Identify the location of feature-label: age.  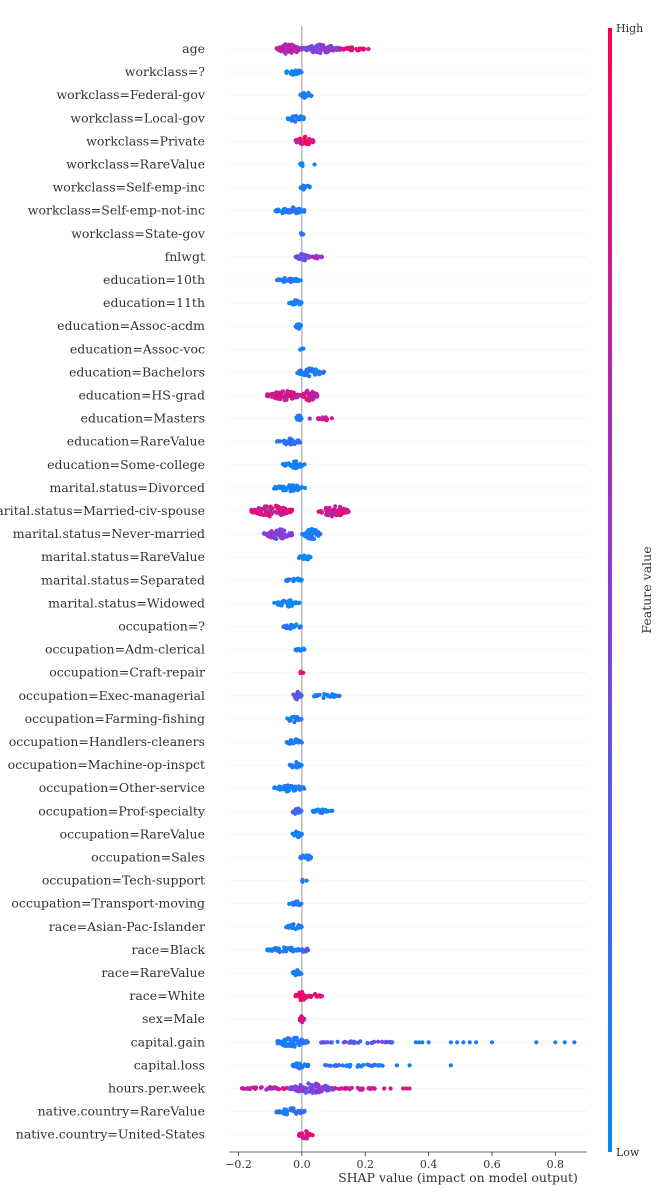
(193, 48).